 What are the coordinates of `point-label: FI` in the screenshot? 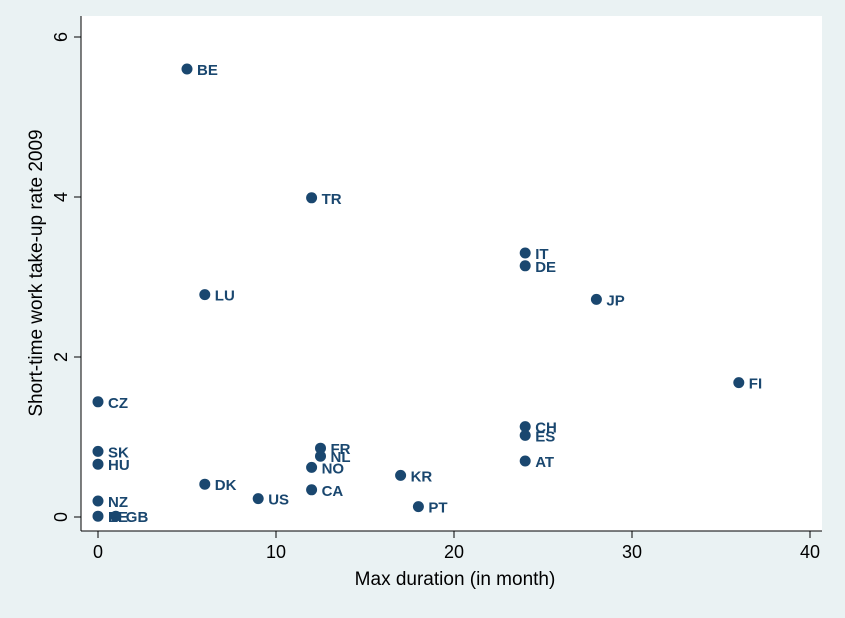 It's located at (755, 384).